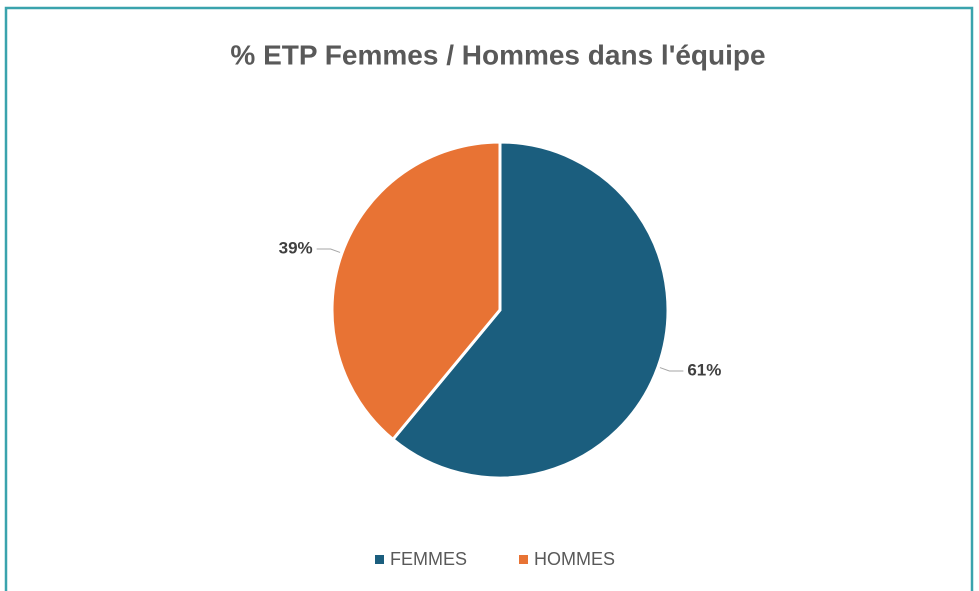 The height and width of the screenshot is (591, 979). Describe the element at coordinates (416, 291) in the screenshot. I see `pie-slice` at that location.